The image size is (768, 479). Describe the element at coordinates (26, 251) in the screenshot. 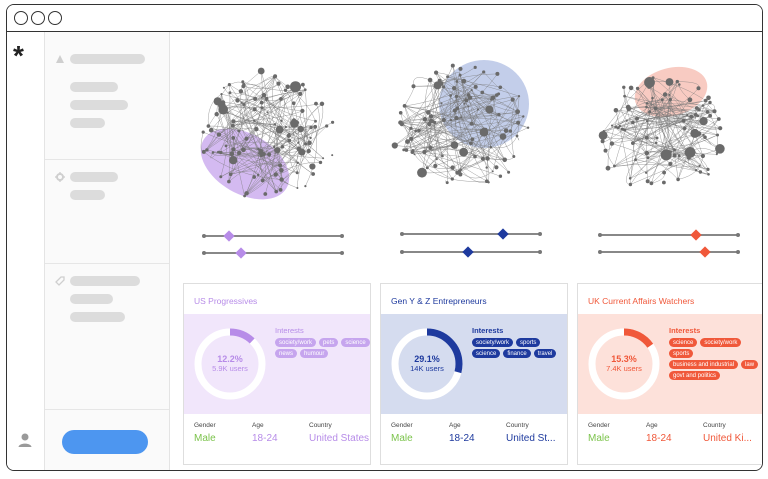

I see `icon-rail: *` at that location.